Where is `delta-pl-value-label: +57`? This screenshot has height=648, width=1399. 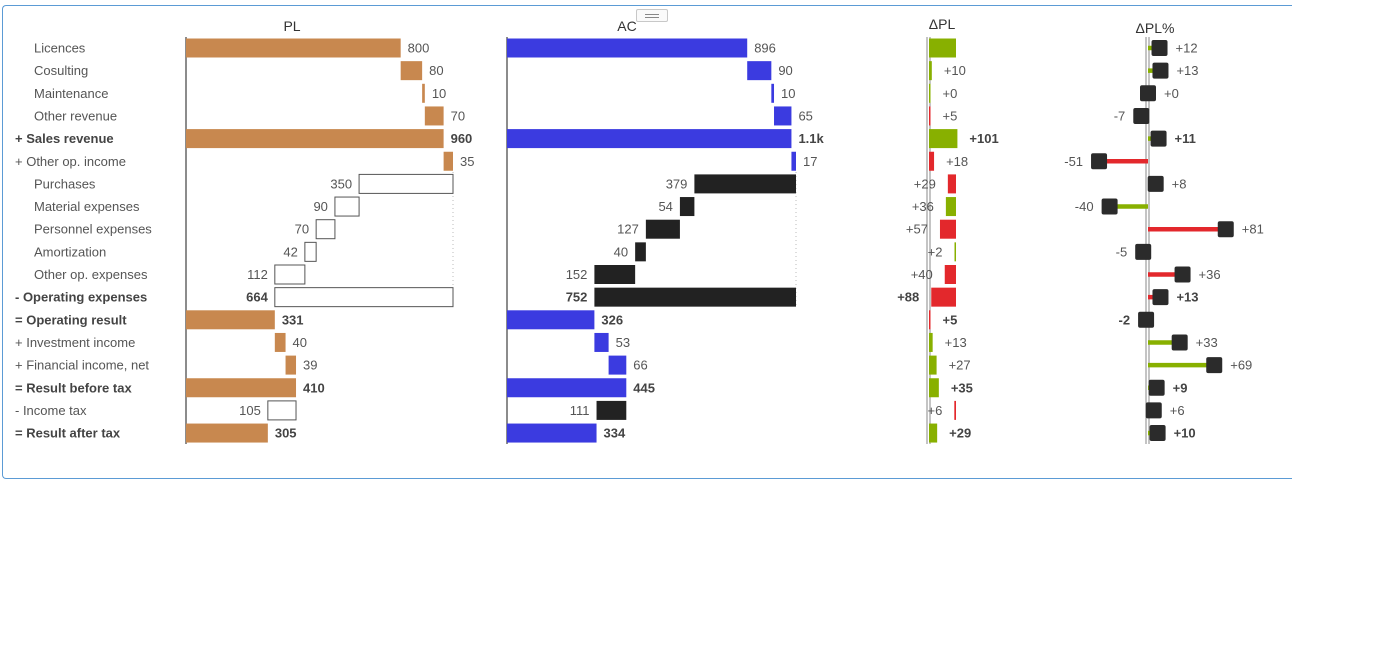 delta-pl-value-label: +57 is located at coordinates (917, 229).